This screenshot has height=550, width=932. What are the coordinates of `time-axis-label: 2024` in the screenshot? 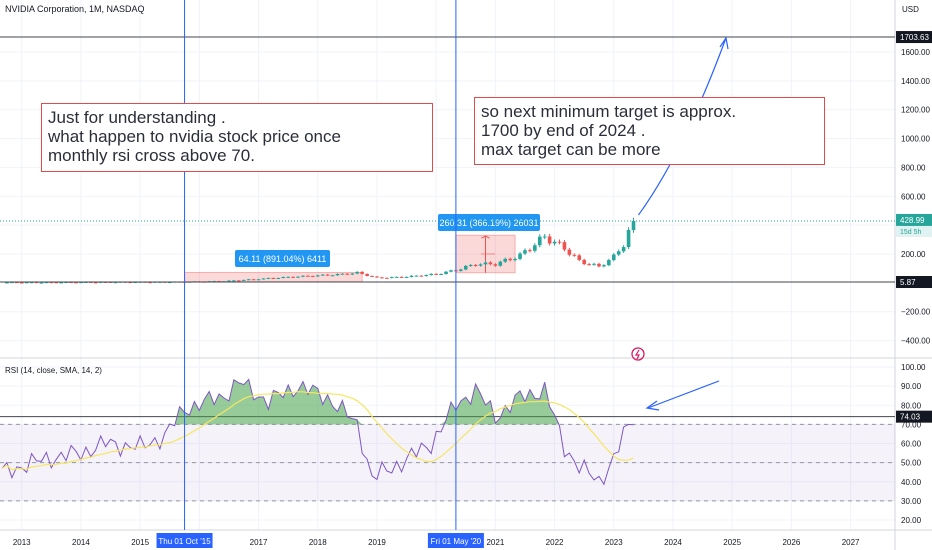 It's located at (673, 542).